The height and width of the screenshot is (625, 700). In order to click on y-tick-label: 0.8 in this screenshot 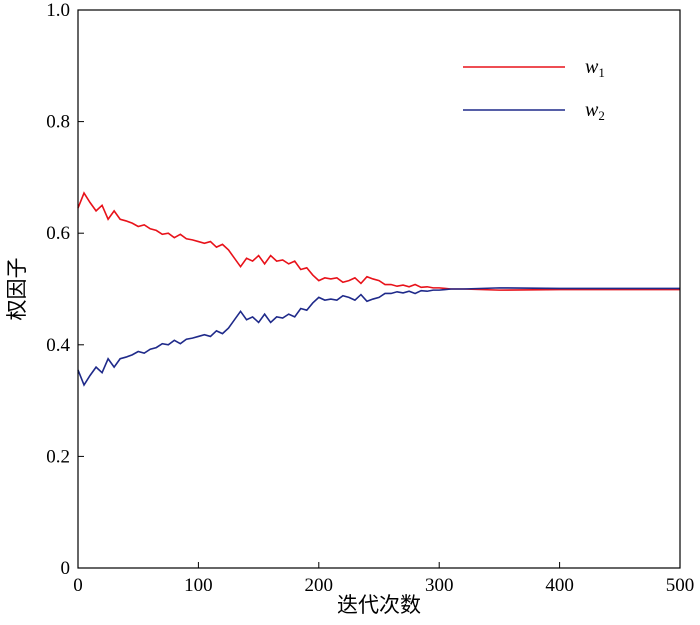, I will do `click(58, 122)`.